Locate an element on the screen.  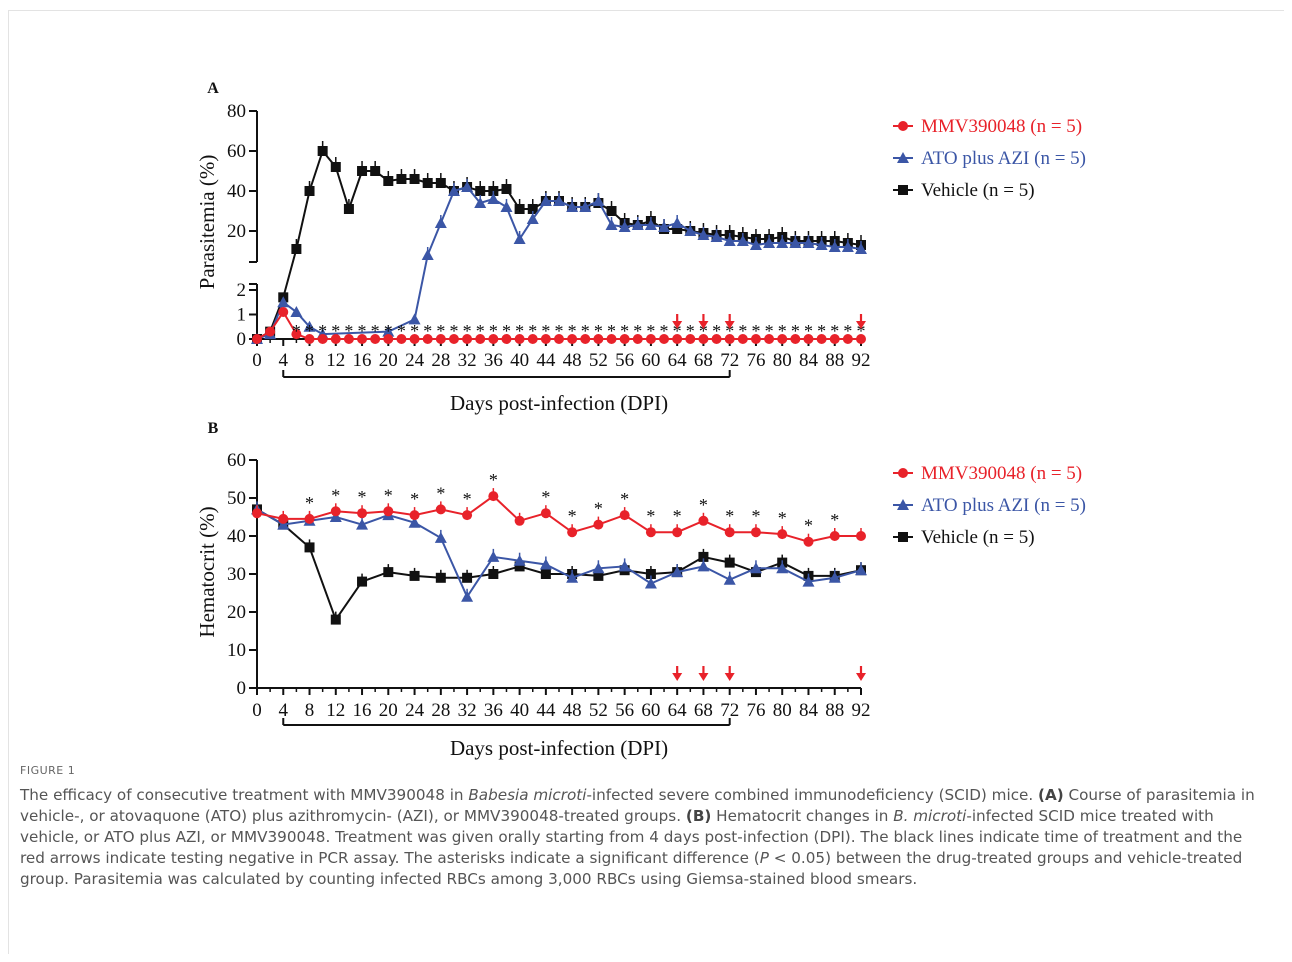
pcr-negative-arrow is located at coordinates (677, 325).